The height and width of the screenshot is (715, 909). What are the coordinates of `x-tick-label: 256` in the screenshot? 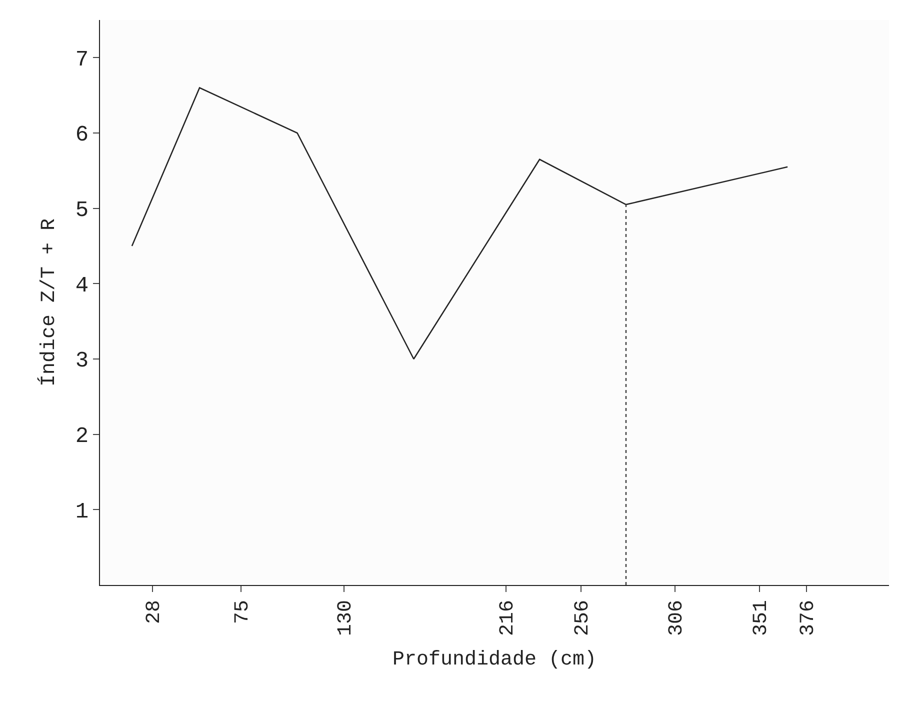 It's located at (582, 618).